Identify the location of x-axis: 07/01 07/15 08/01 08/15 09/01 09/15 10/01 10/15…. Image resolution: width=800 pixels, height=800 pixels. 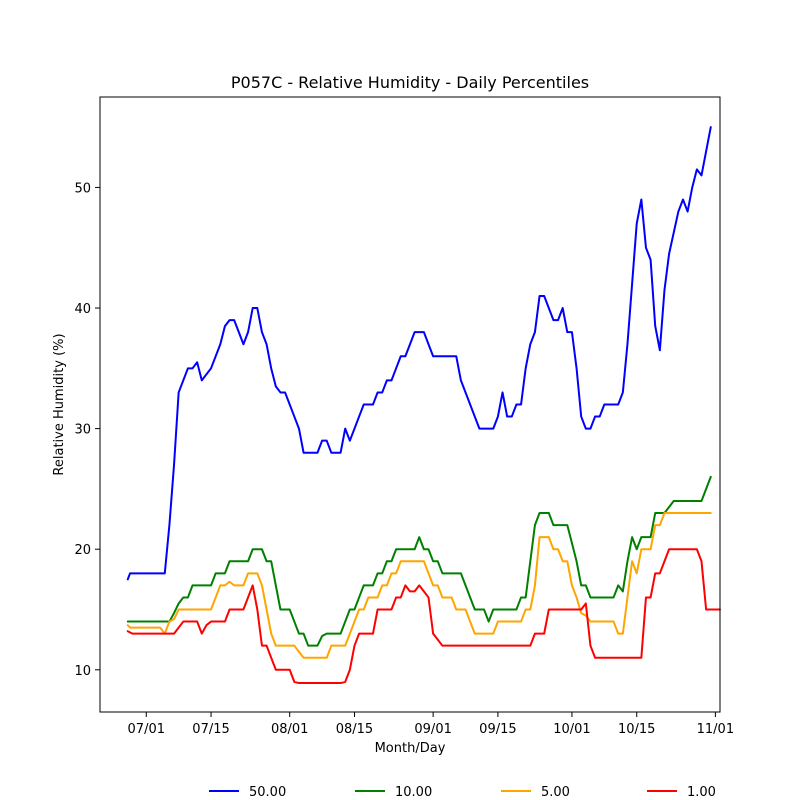
(431, 724).